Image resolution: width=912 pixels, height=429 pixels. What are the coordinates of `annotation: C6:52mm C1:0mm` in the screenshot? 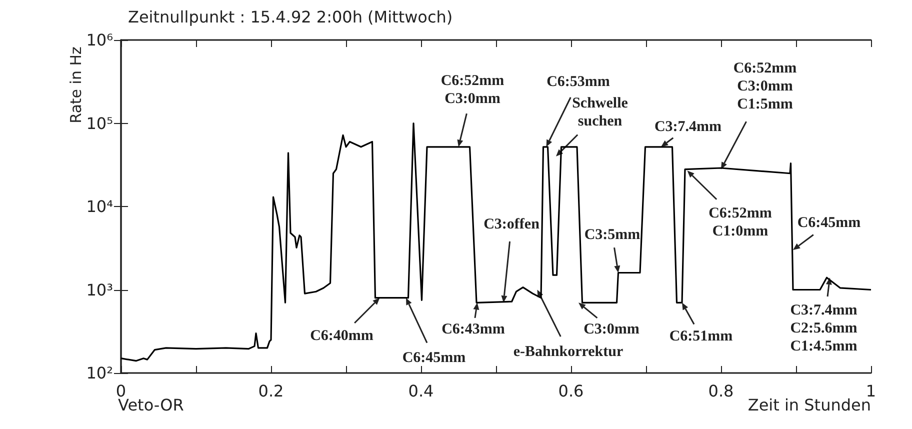 It's located at (740, 223).